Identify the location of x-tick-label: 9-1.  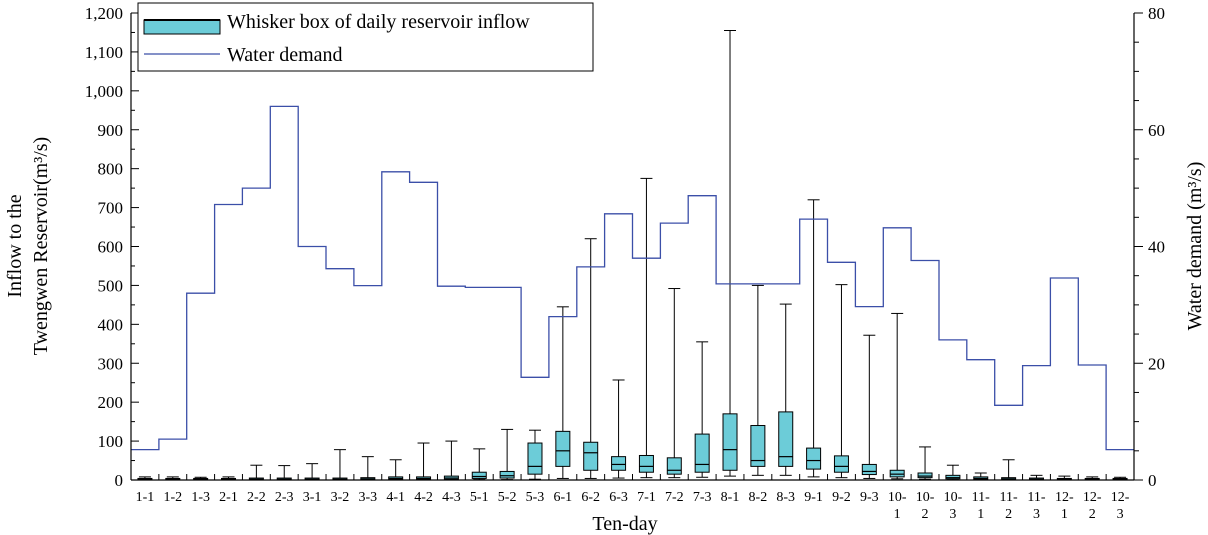
(813, 497).